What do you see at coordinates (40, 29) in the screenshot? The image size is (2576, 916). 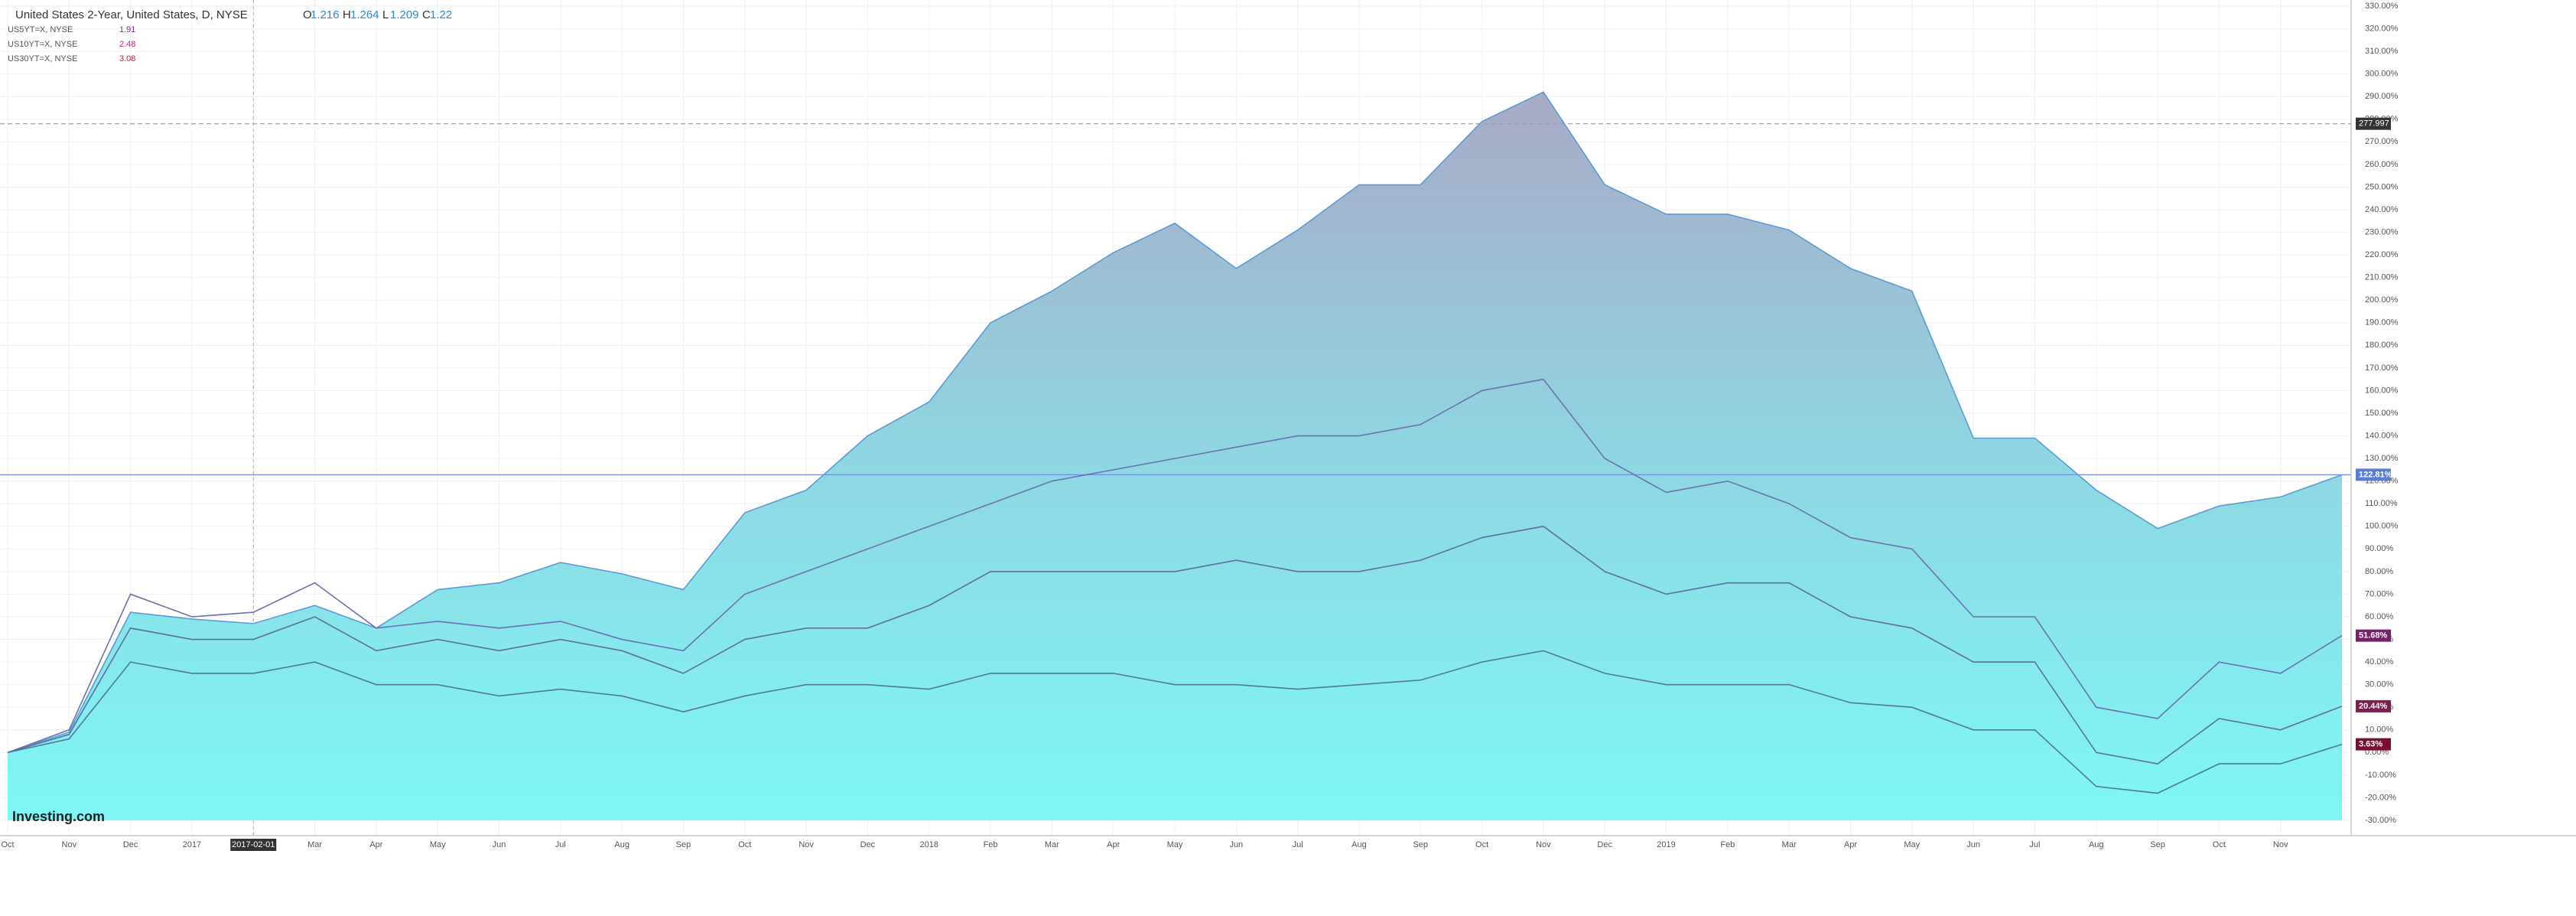 I see `legend-entry: US5YT=X, NYSE` at bounding box center [40, 29].